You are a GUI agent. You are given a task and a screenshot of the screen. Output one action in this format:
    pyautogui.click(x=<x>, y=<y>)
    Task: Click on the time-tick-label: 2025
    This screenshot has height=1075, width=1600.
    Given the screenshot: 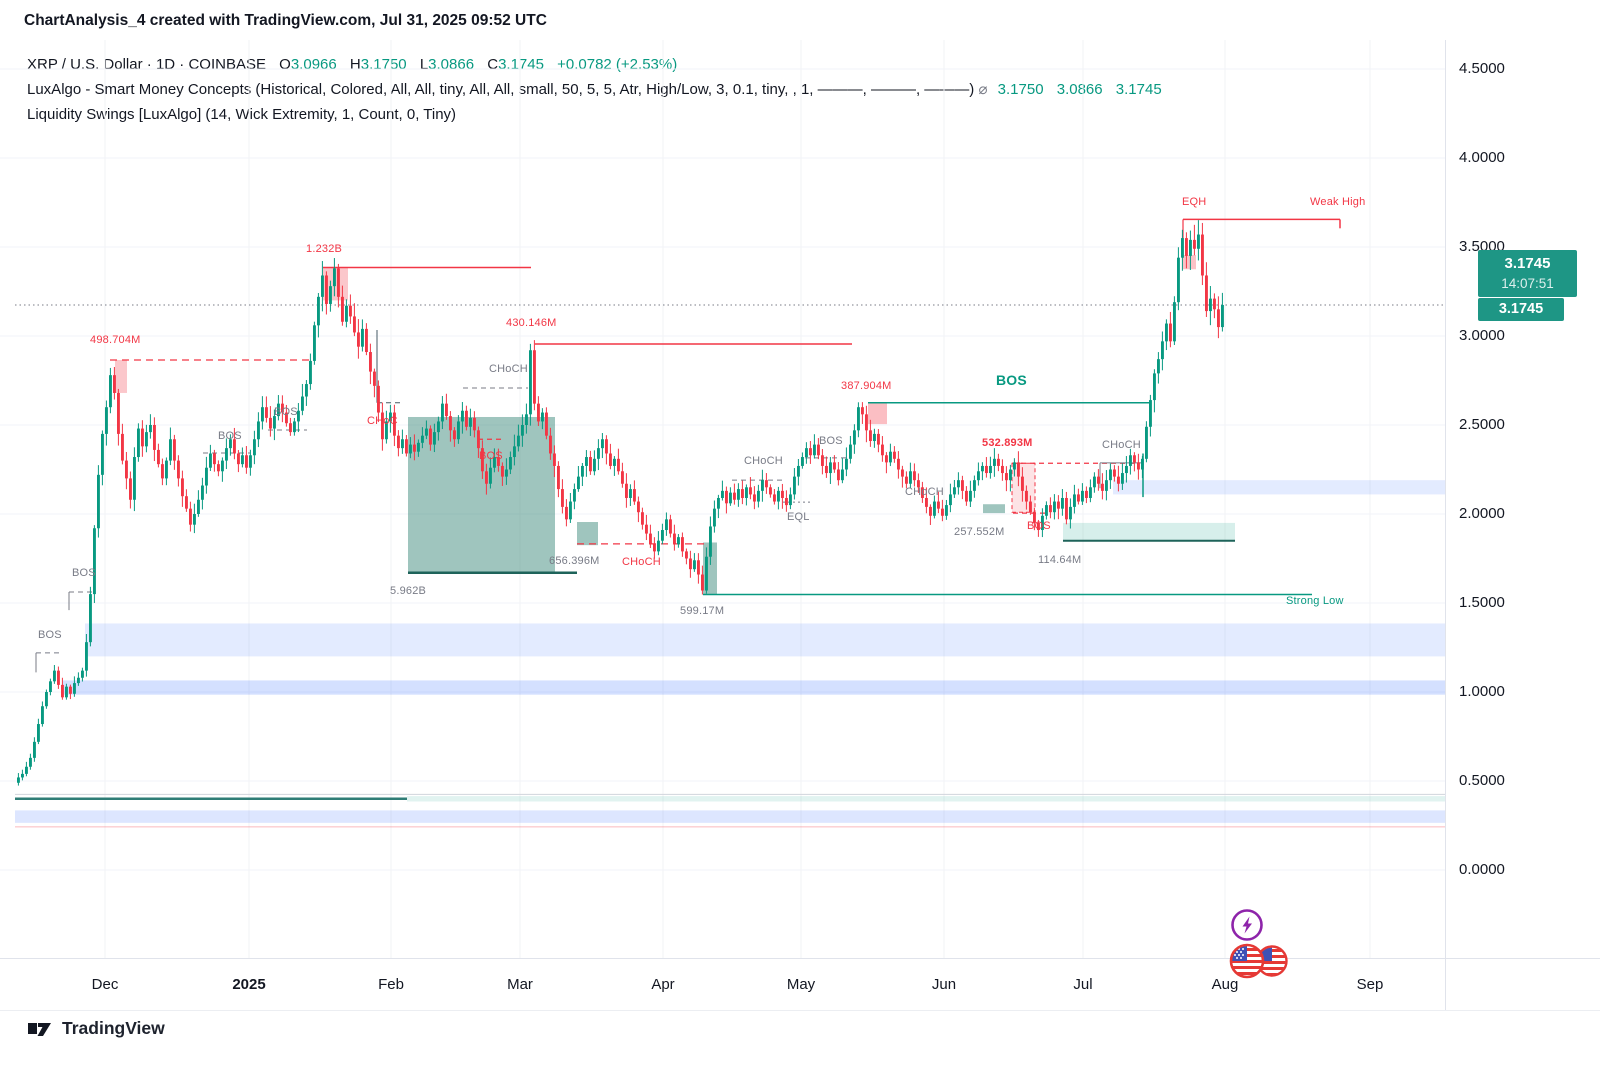 What is the action you would take?
    pyautogui.click(x=249, y=984)
    